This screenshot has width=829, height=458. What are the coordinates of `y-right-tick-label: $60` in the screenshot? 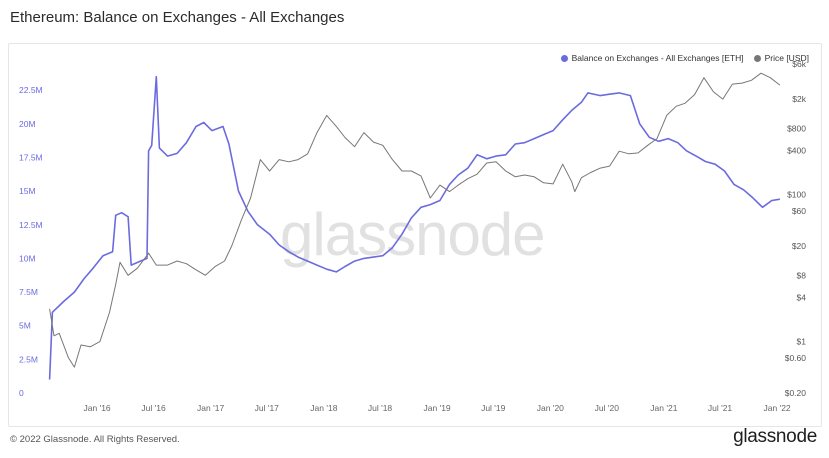 It's located at (799, 211).